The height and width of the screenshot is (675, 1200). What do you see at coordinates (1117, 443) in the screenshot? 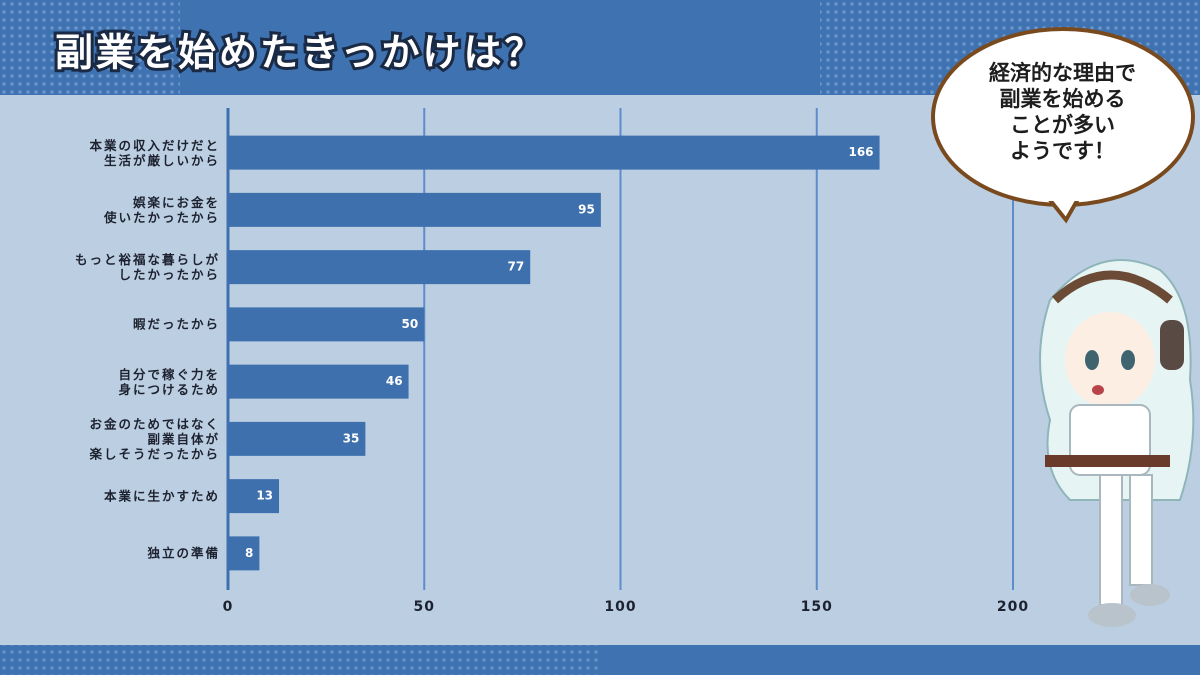
I see `character` at bounding box center [1117, 443].